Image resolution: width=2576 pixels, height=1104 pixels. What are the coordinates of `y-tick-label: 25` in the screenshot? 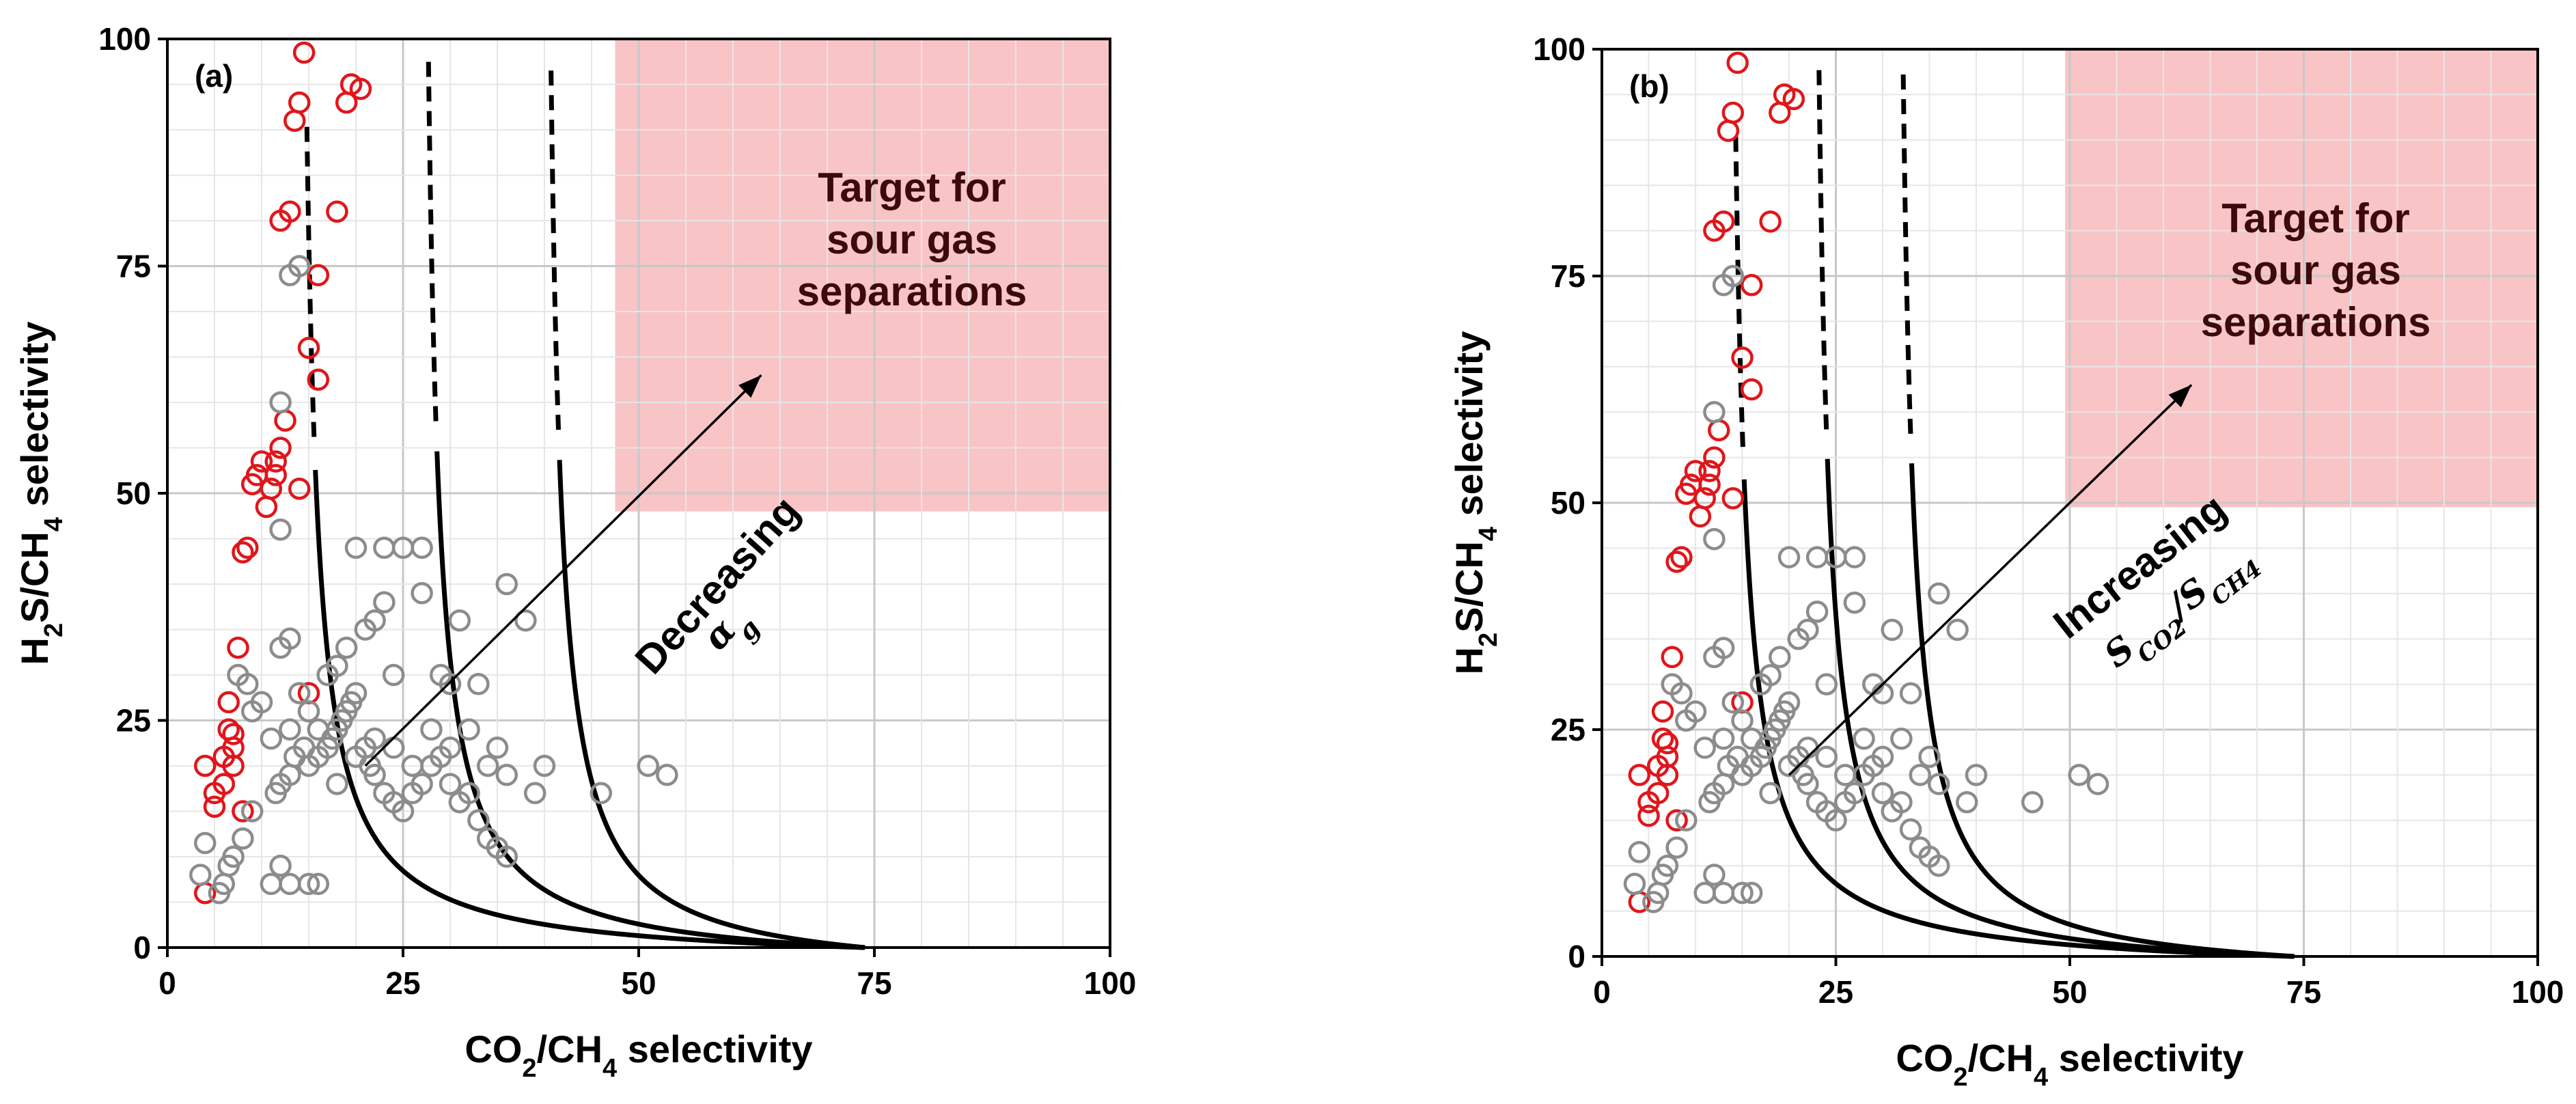 It's located at (1568, 730).